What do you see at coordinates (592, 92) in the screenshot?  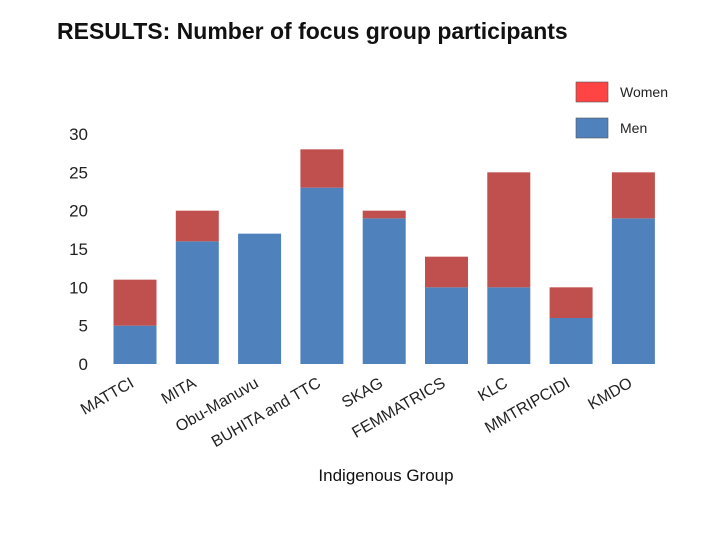 I see `legend-swatch-women` at bounding box center [592, 92].